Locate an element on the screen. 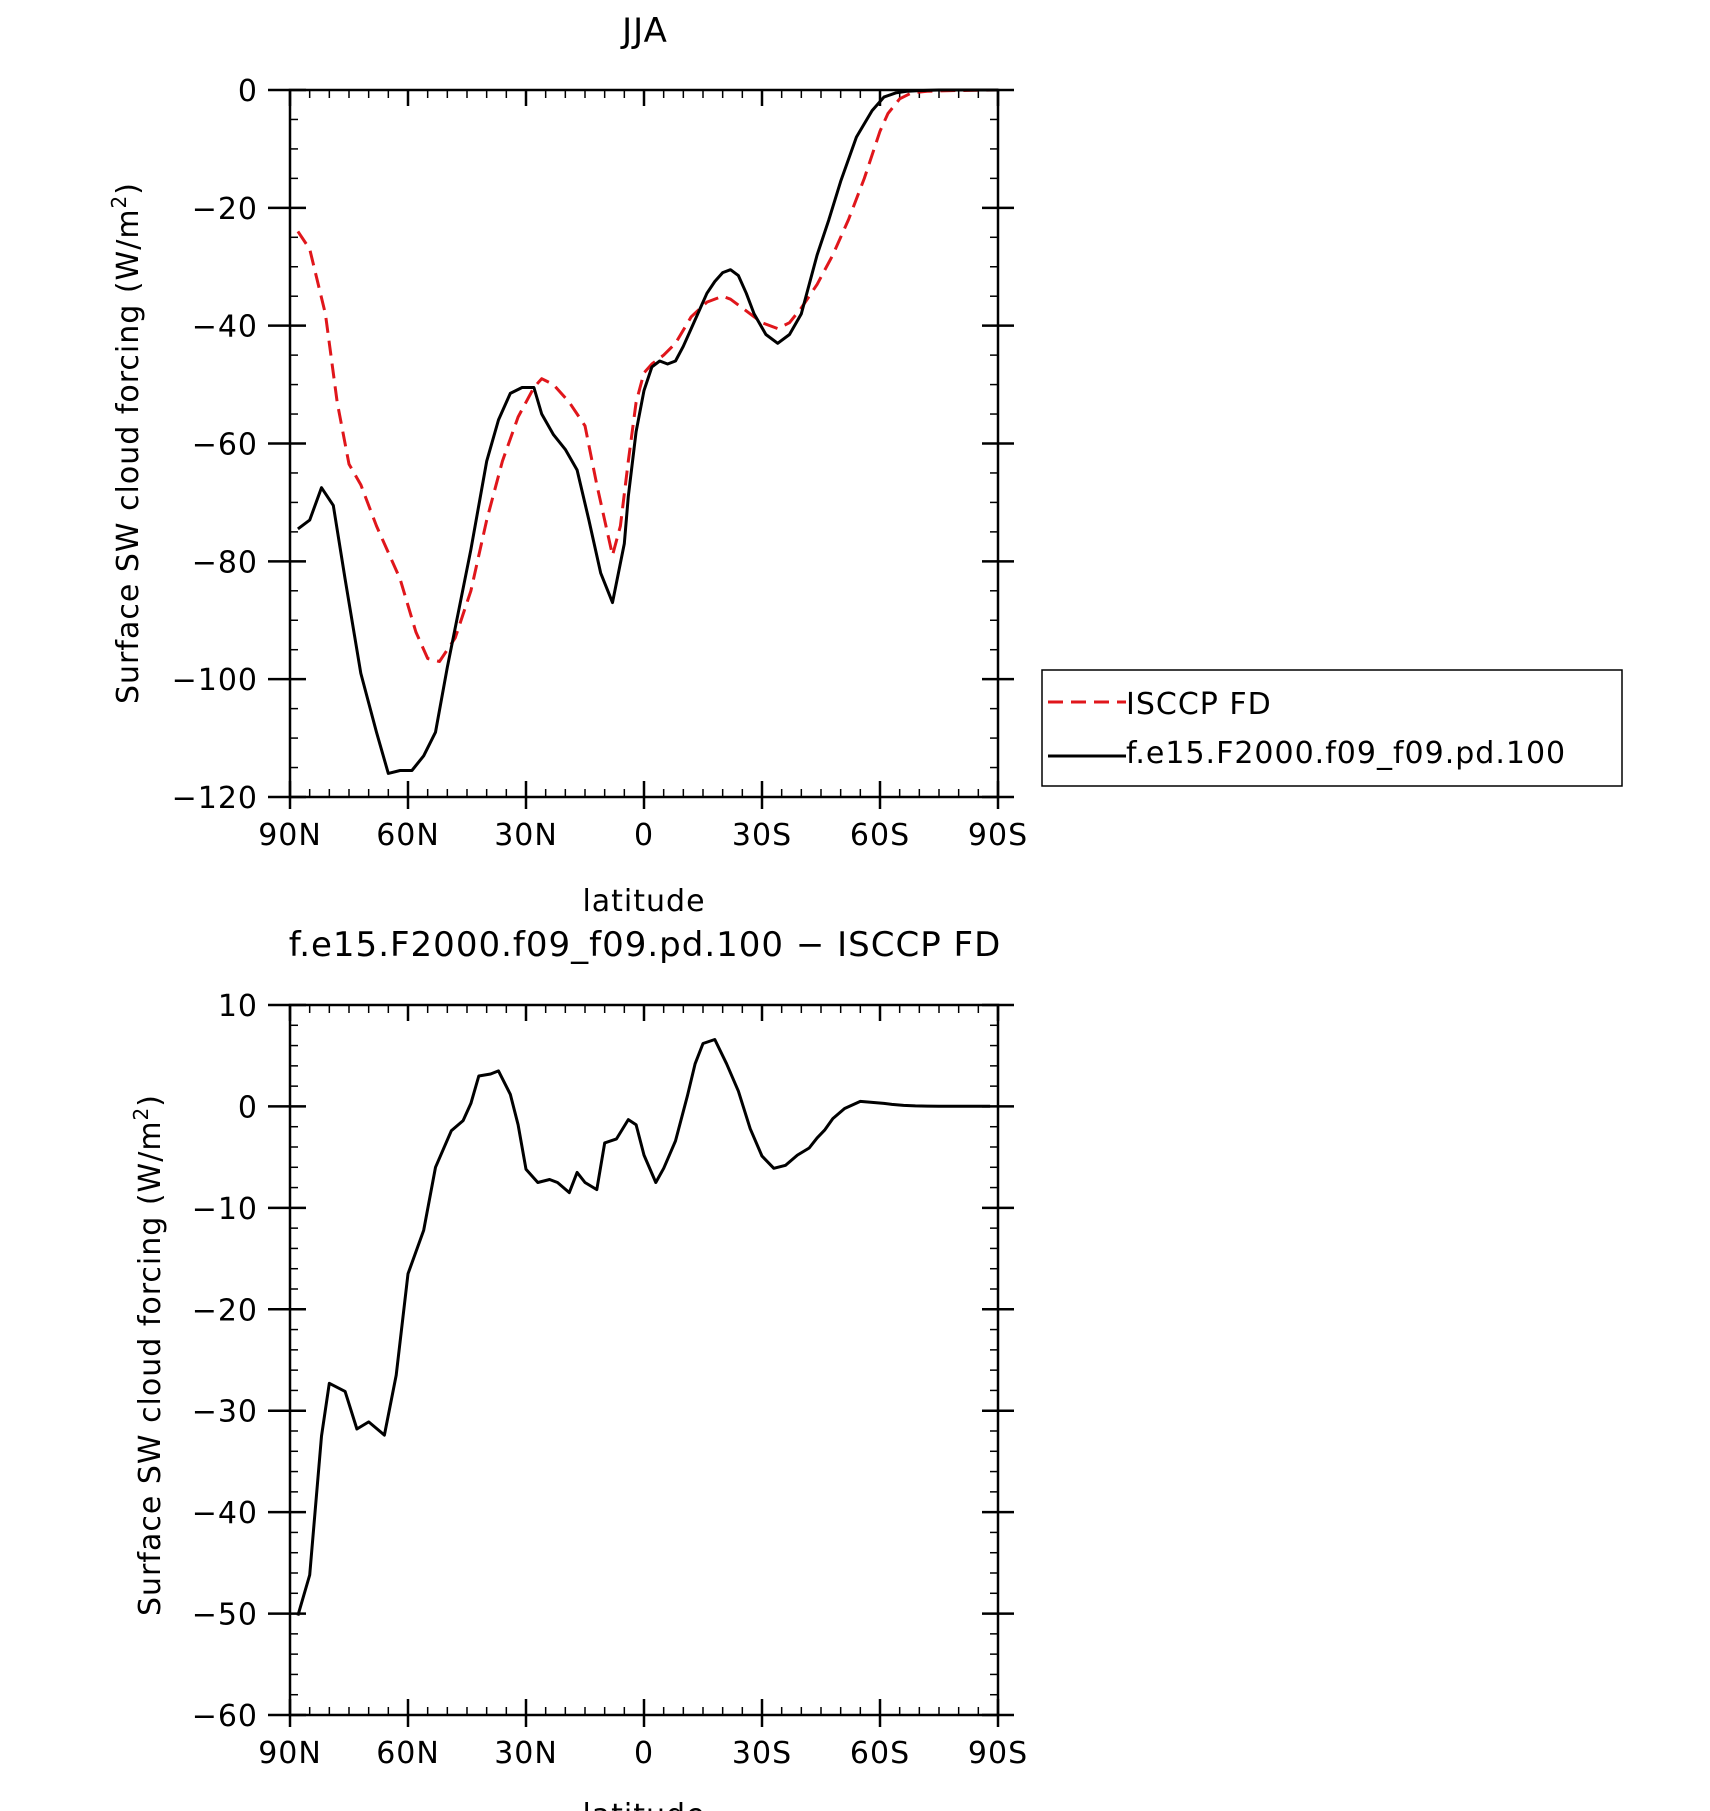 This screenshot has height=1811, width=1710. bottom-xtick-label: 90N is located at coordinates (290, 1753).